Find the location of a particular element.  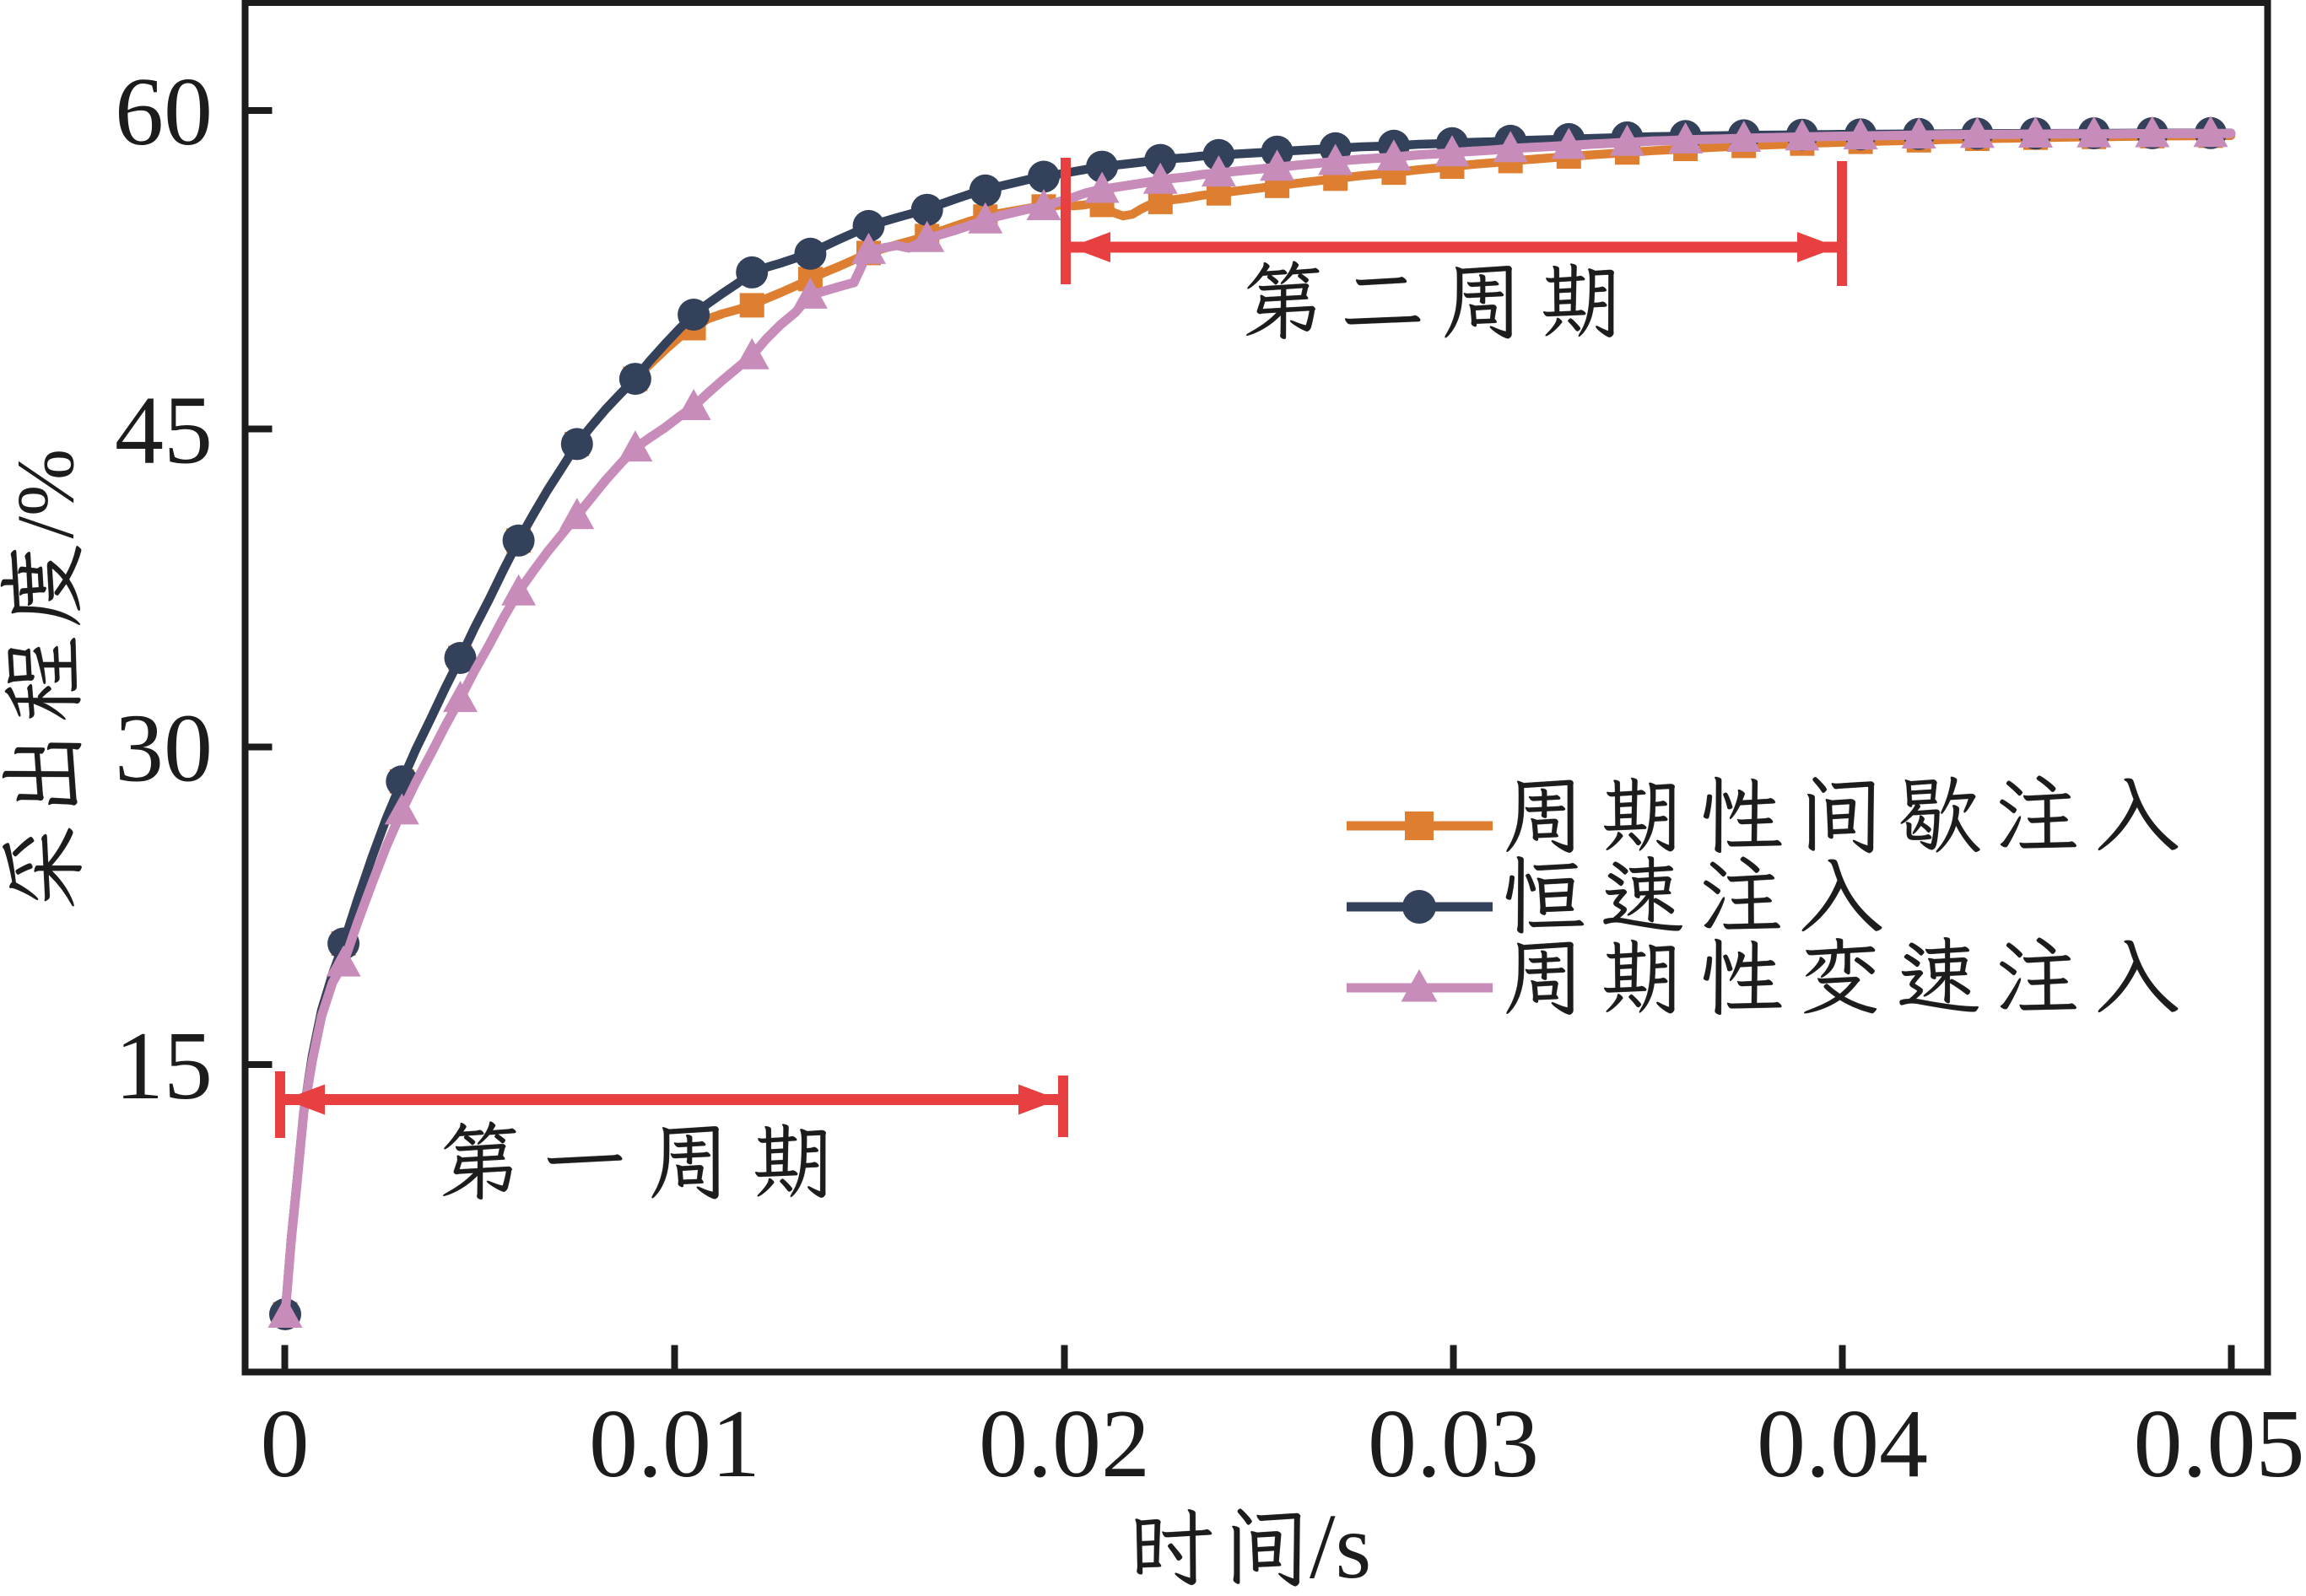

svg-text: 0.04 is located at coordinates (1842, 1444).